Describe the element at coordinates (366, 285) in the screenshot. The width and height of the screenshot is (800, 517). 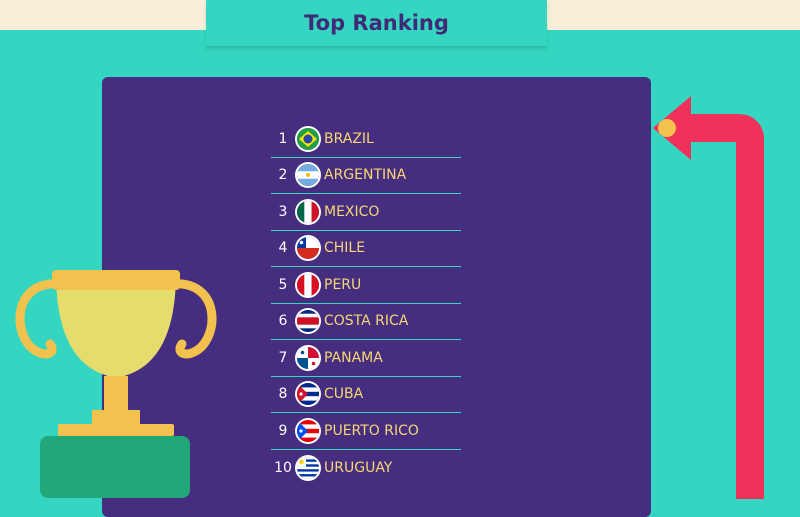
I see `ranking-row: 5 PERU` at that location.